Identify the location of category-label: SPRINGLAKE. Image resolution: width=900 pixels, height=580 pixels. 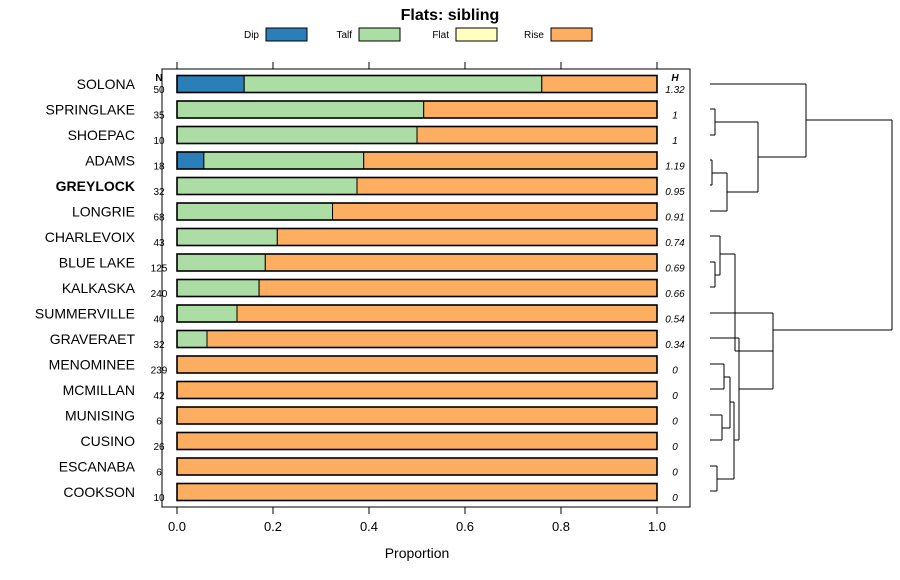
(90, 110).